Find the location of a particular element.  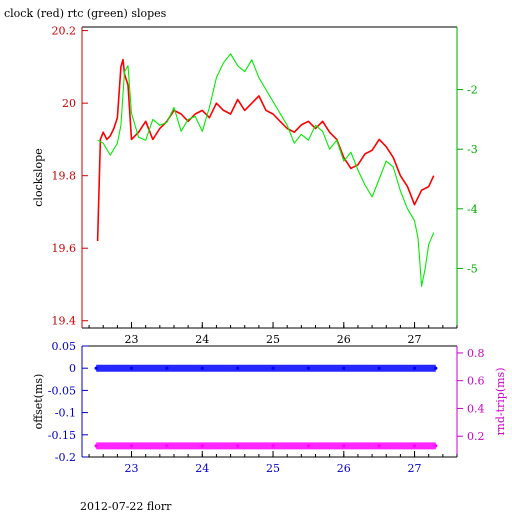

y-tick-label: -0.2 is located at coordinates (65, 457).